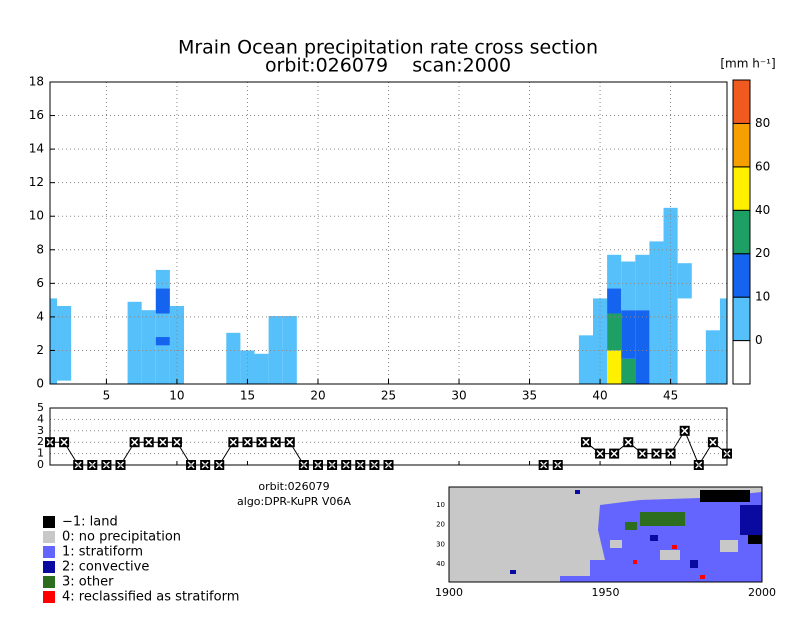 The height and width of the screenshot is (618, 800). I want to click on y-tick-label: 40, so click(440, 564).